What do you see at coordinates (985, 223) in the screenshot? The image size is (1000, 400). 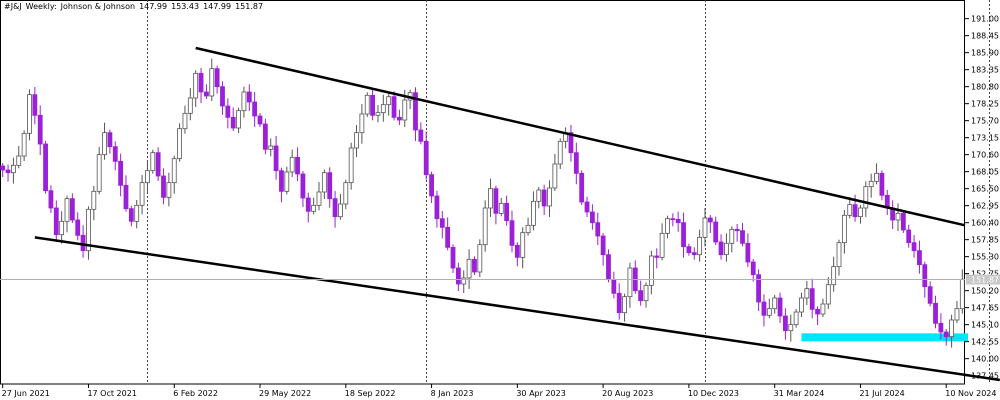 I see `y-tick-label: 160.40` at bounding box center [985, 223].